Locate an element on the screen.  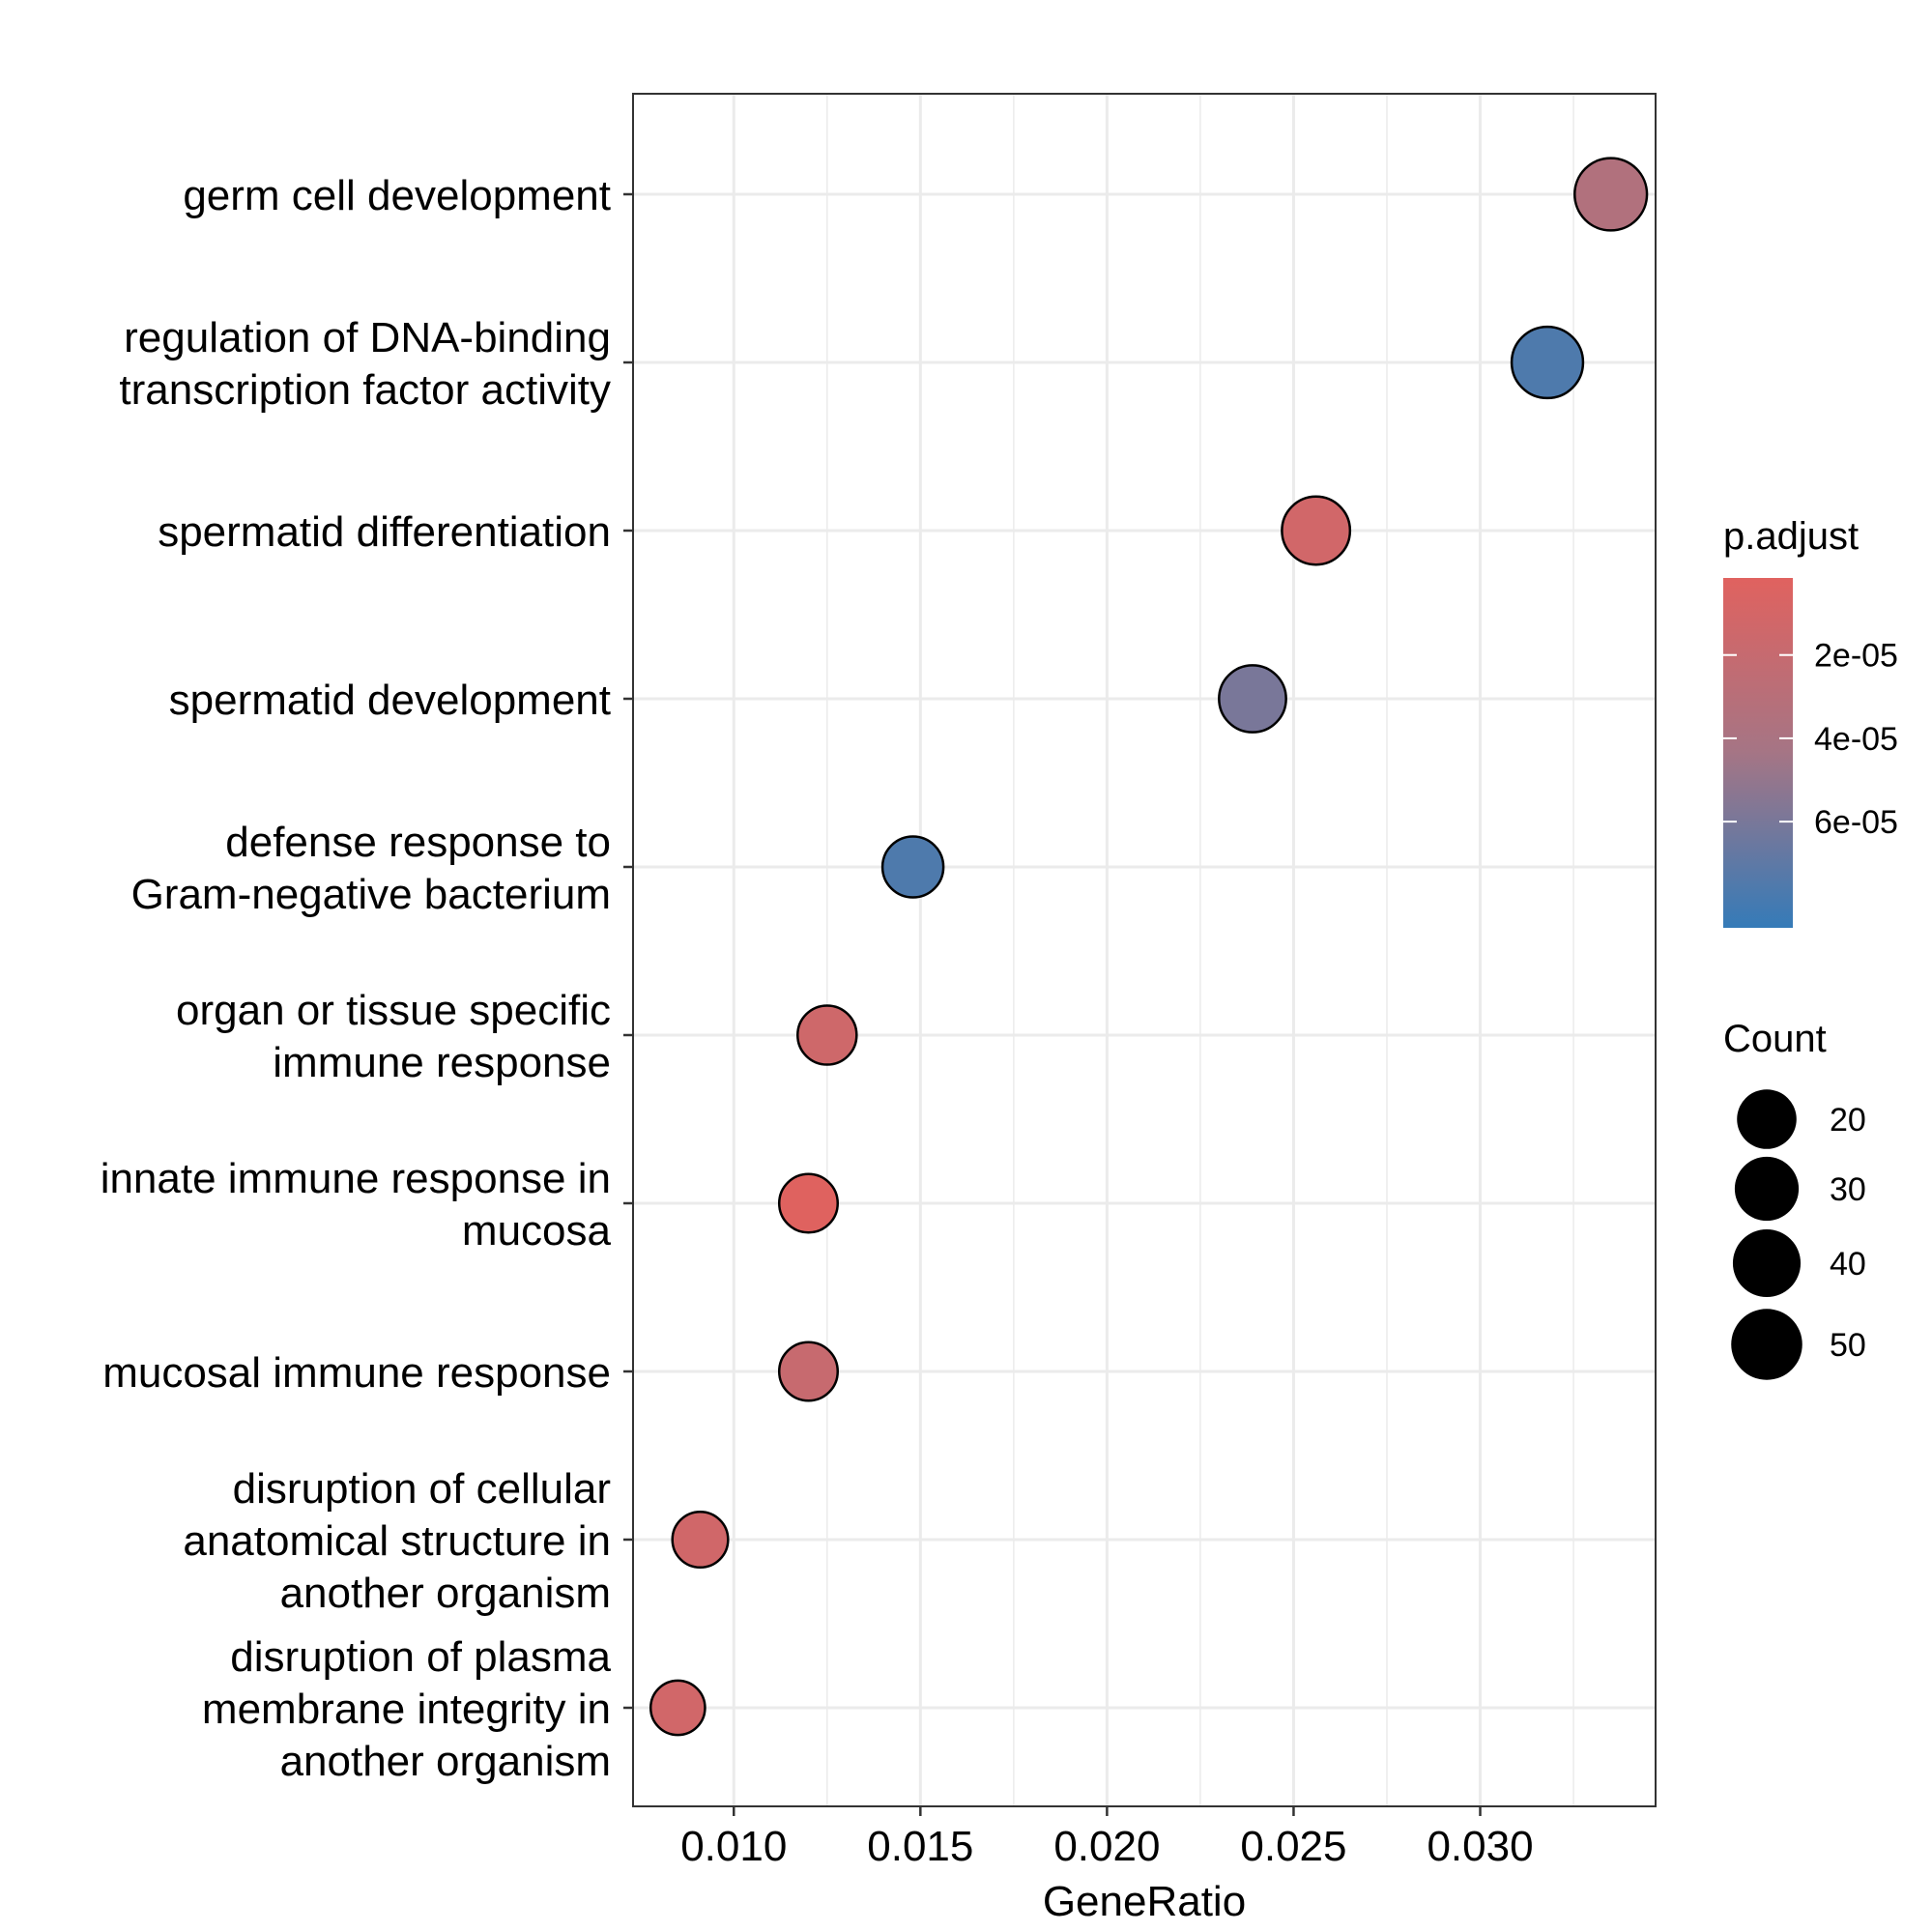
size-legend-label: 20 is located at coordinates (1848, 1120).